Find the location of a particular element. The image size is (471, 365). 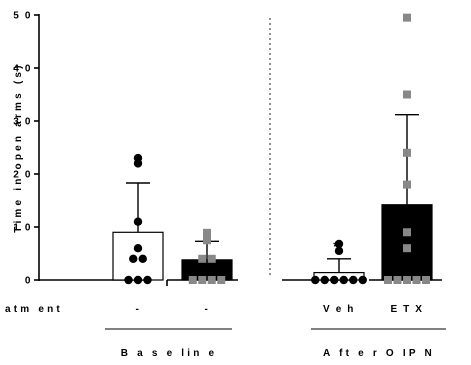

group-label: A ft e r O IP N is located at coordinates (379, 353).